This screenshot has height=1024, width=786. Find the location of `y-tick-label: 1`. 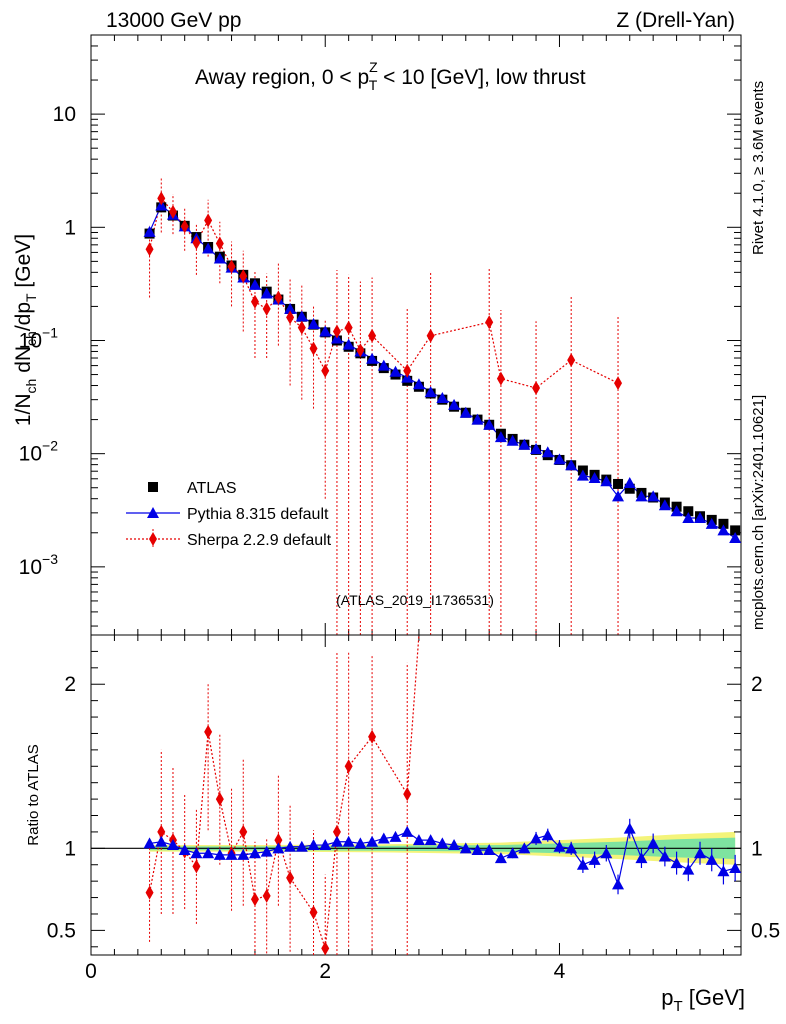

y-tick-label: 1 is located at coordinates (70, 227).